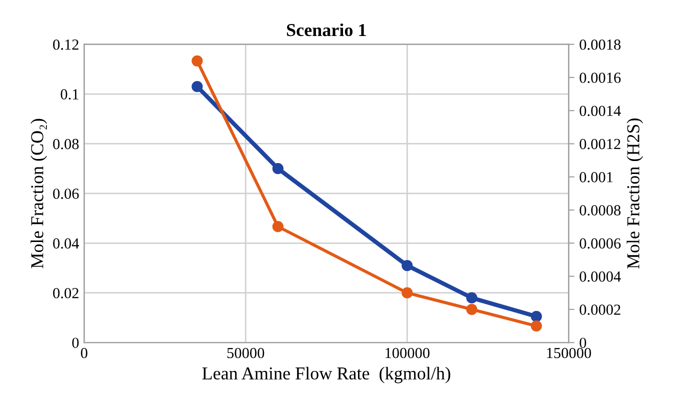 The image size is (673, 403). What do you see at coordinates (66, 243) in the screenshot?
I see `y-tick-label: 0.04` at bounding box center [66, 243].